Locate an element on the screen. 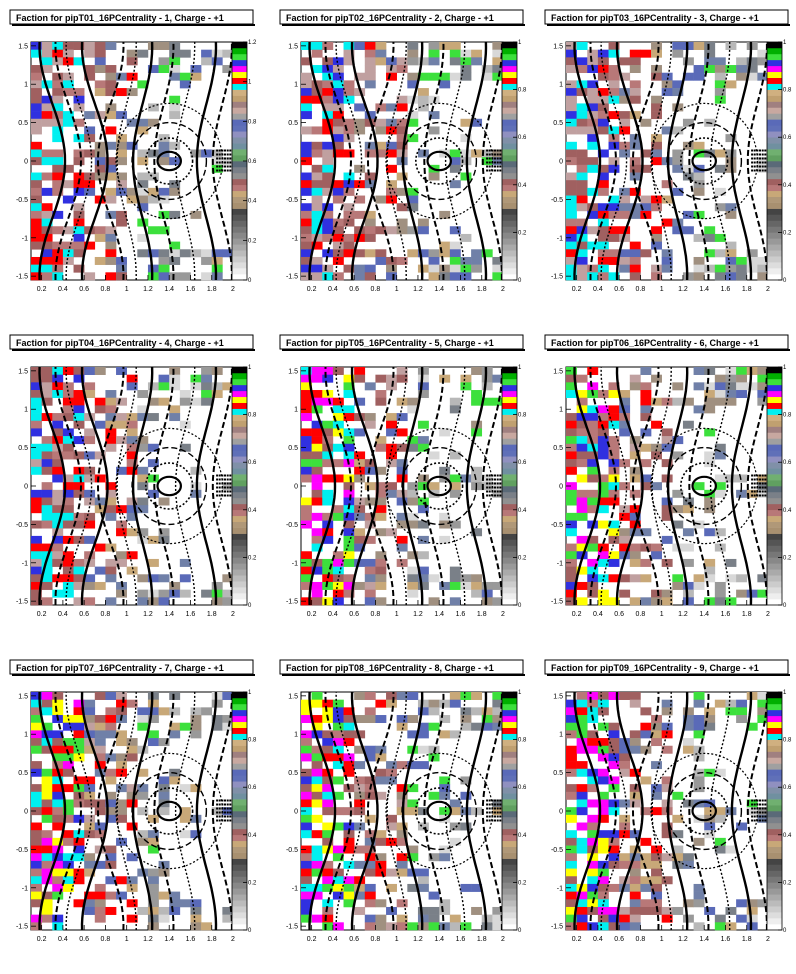 The image size is (796, 974). color-scale-label: 0 is located at coordinates (785, 931).